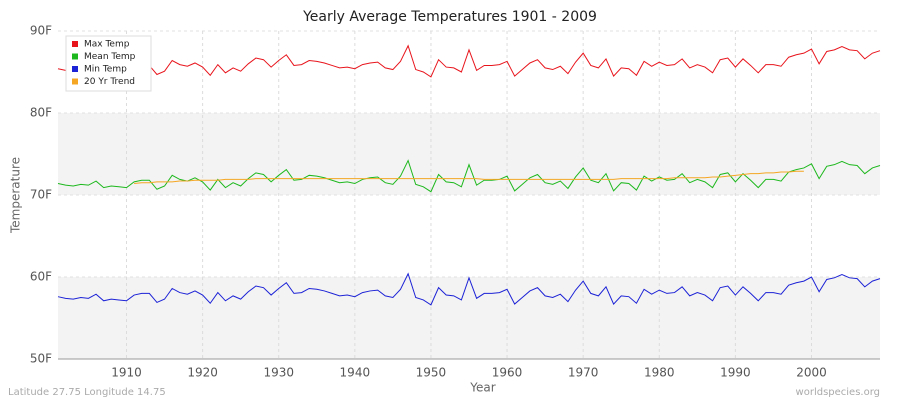 The height and width of the screenshot is (400, 900). I want to click on footer-right: worldspecies.org, so click(838, 392).